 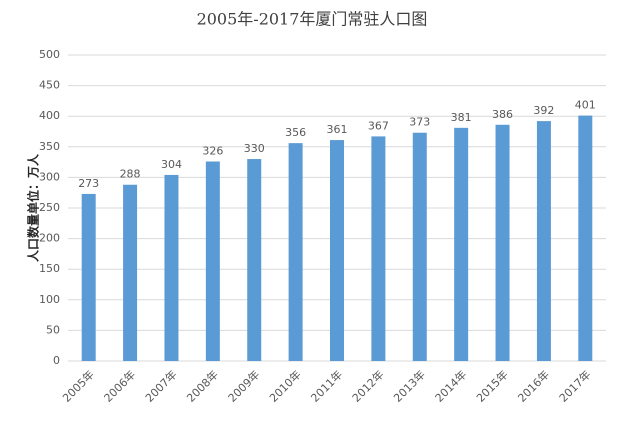 I want to click on data-label: 361, so click(x=337, y=129).